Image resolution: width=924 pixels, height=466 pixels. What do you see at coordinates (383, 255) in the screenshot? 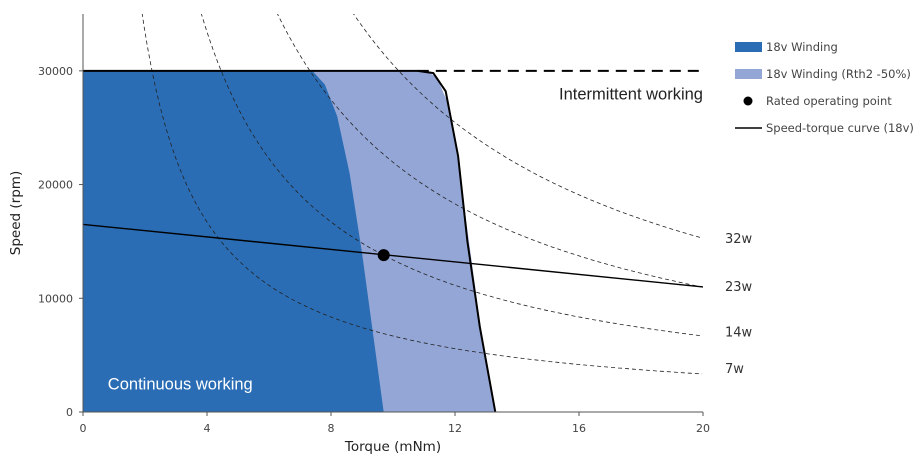
I see `rated-operating-point` at bounding box center [383, 255].